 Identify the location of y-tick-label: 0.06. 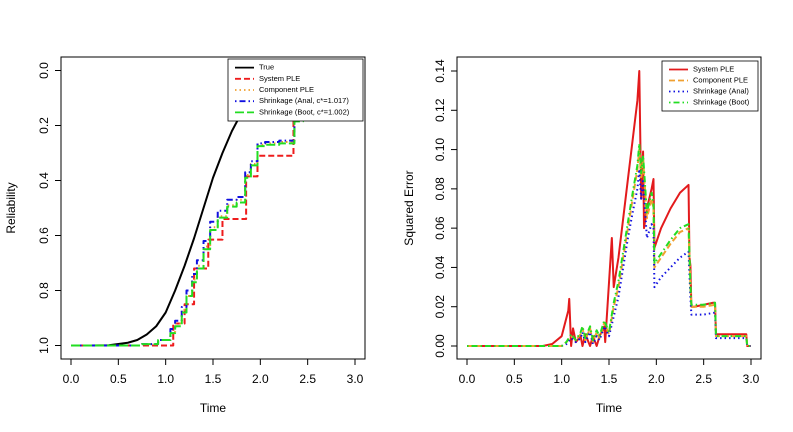
(440, 228).